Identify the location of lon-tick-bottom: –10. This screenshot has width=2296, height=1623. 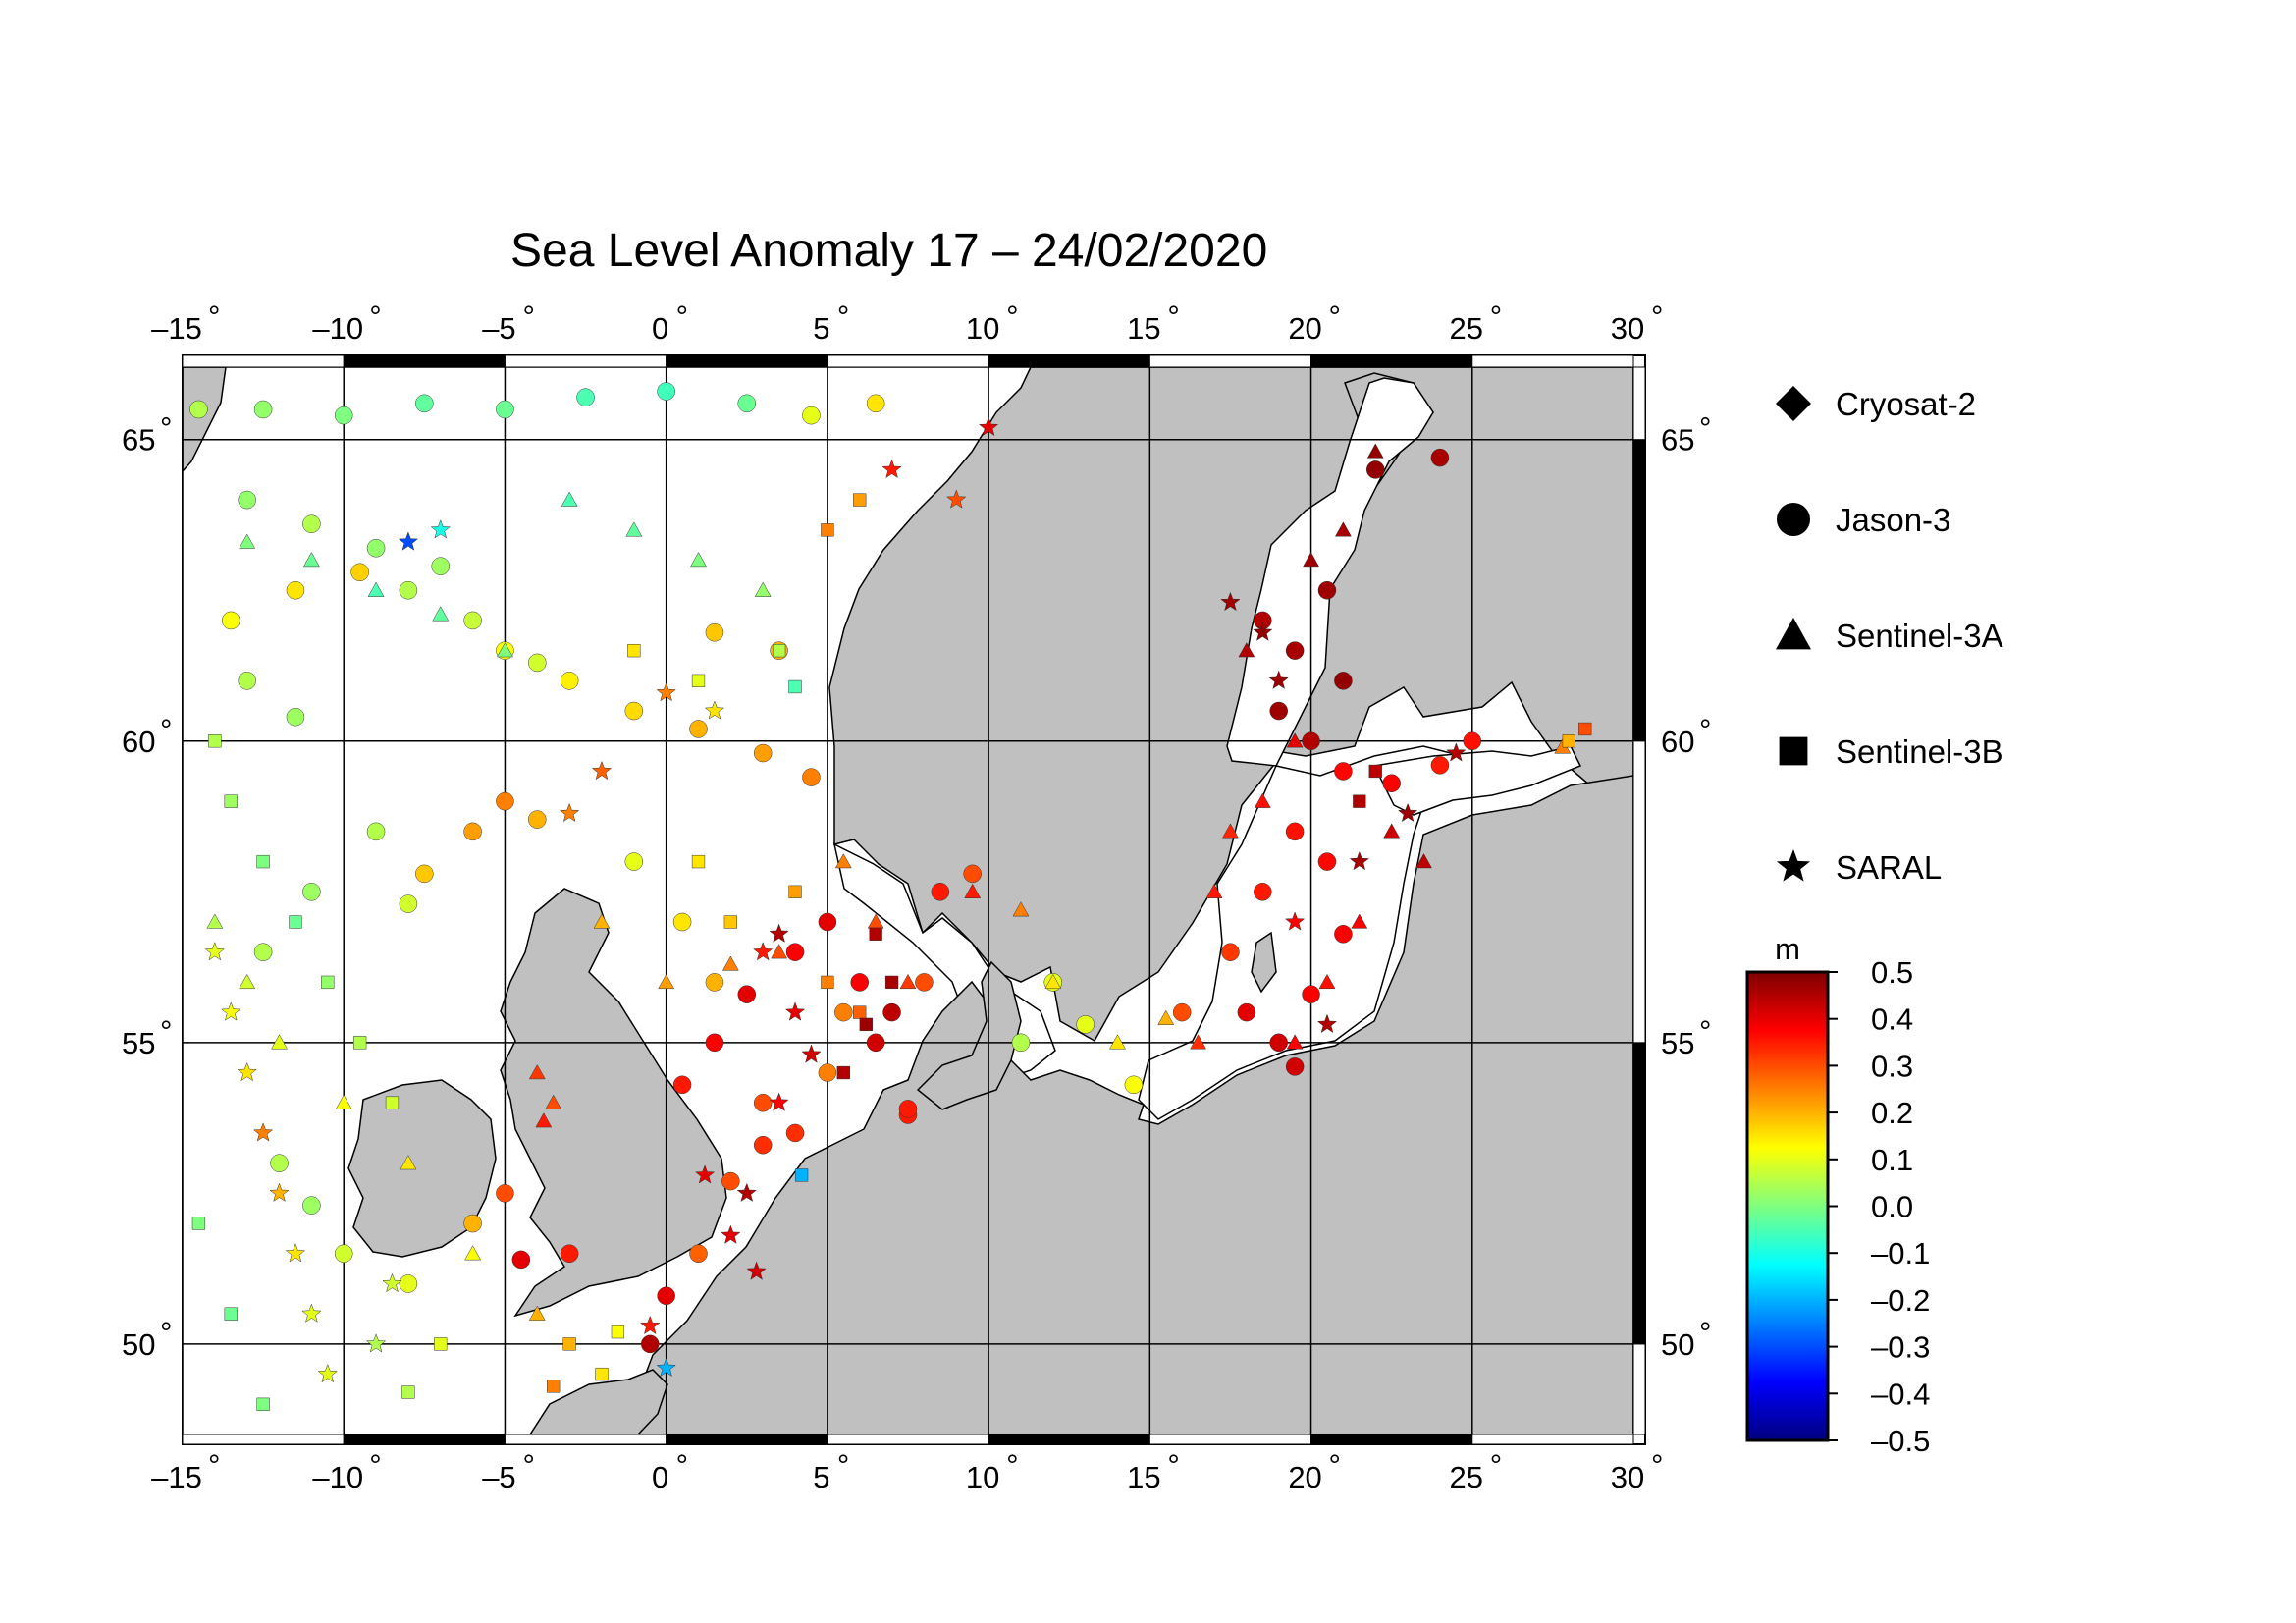
(337, 1477).